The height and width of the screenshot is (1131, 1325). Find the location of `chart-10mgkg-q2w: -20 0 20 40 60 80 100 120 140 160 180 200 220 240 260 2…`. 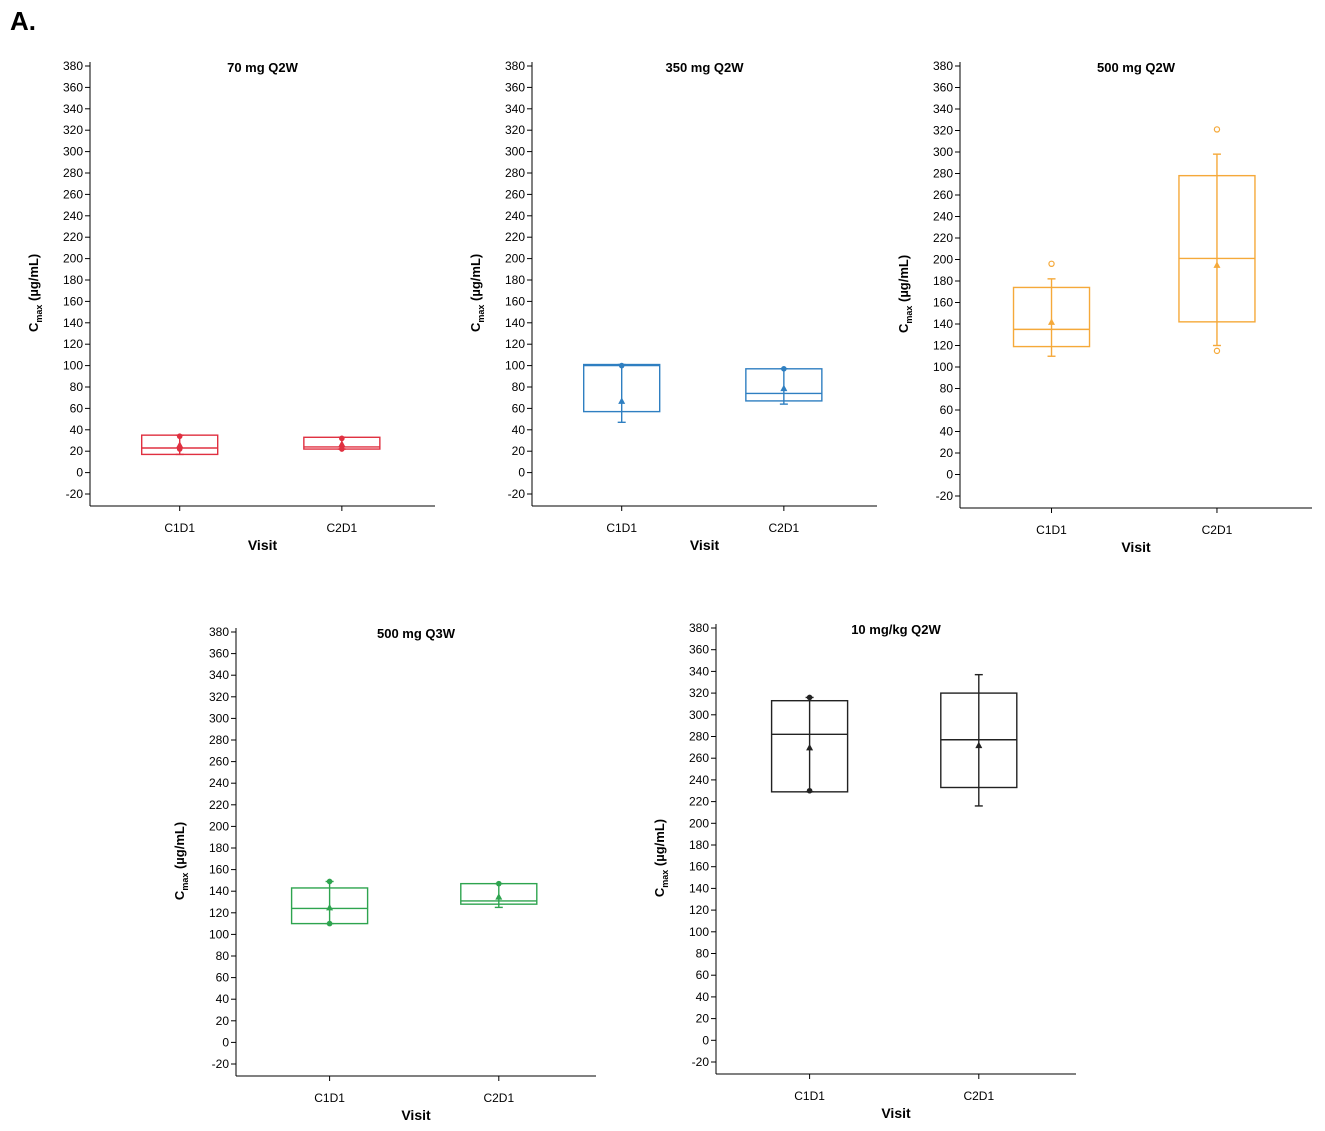

chart-10mgkg-q2w: -20 0 20 40 60 80 100 120 140 160 180 200 220 240 260 2… is located at coordinates (864, 871).